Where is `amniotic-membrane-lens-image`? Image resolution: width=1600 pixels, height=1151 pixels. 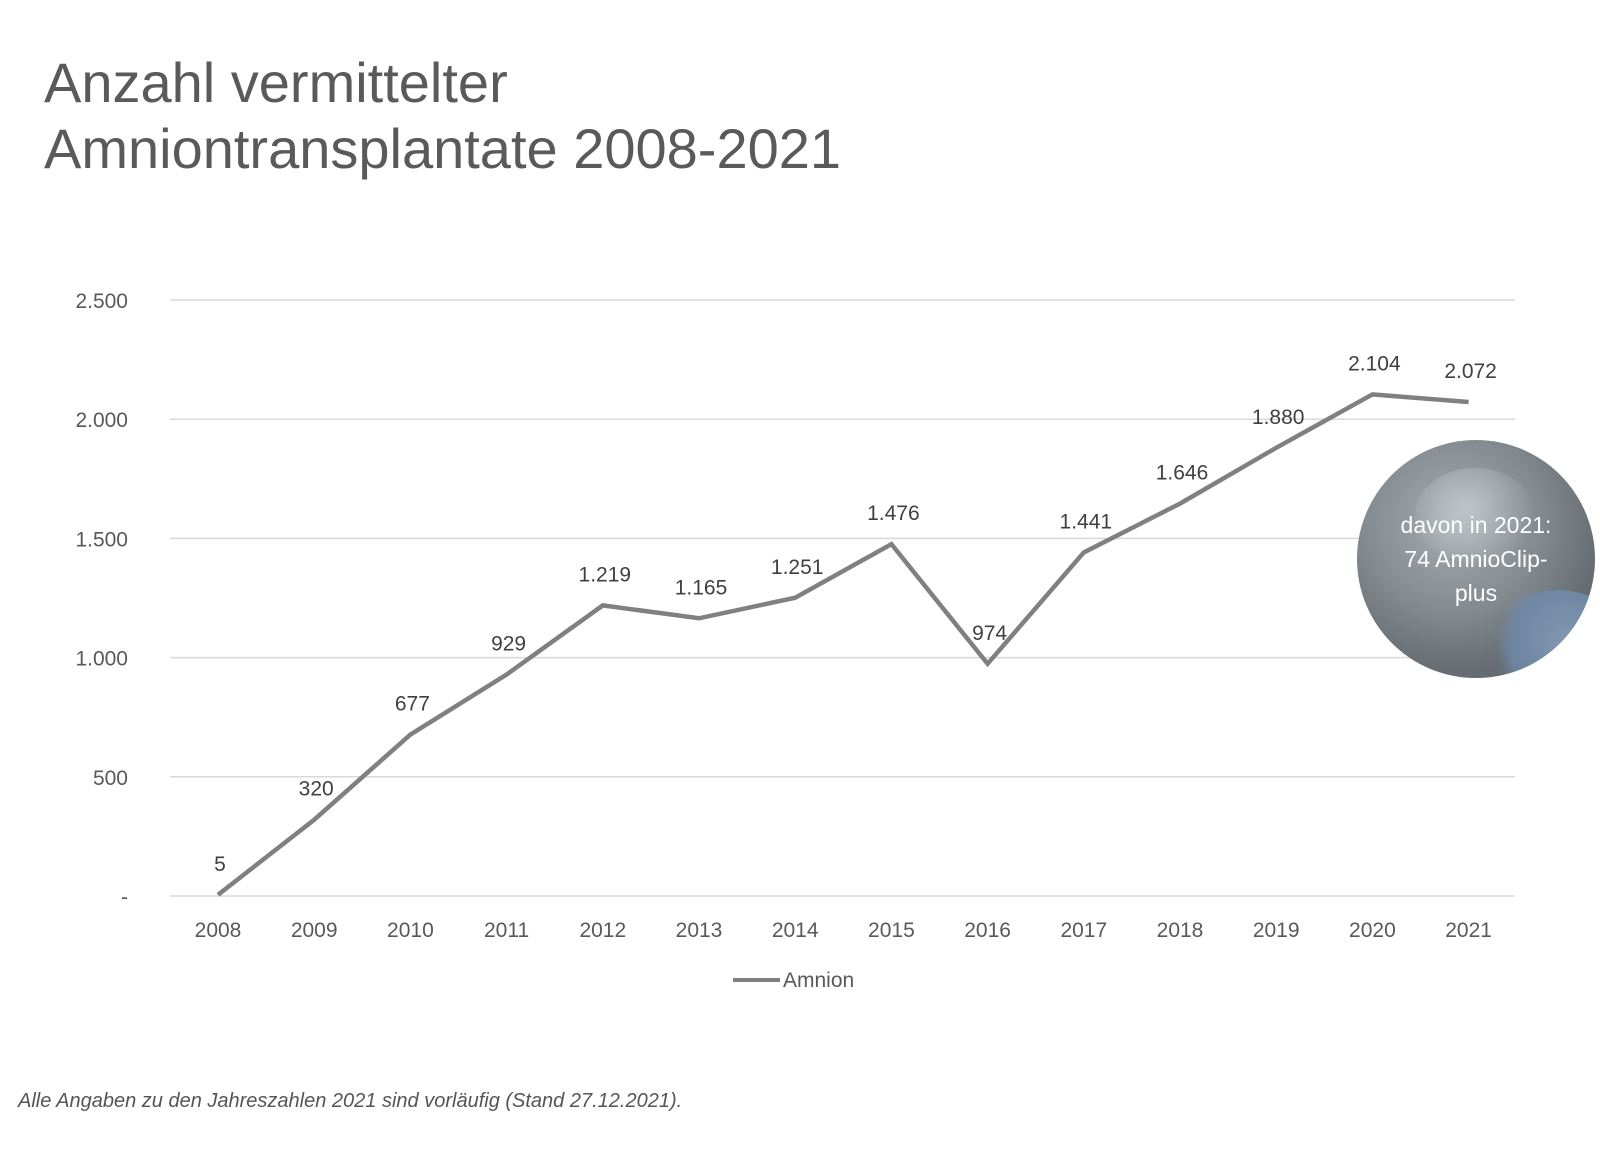 amniotic-membrane-lens-image is located at coordinates (1475, 515).